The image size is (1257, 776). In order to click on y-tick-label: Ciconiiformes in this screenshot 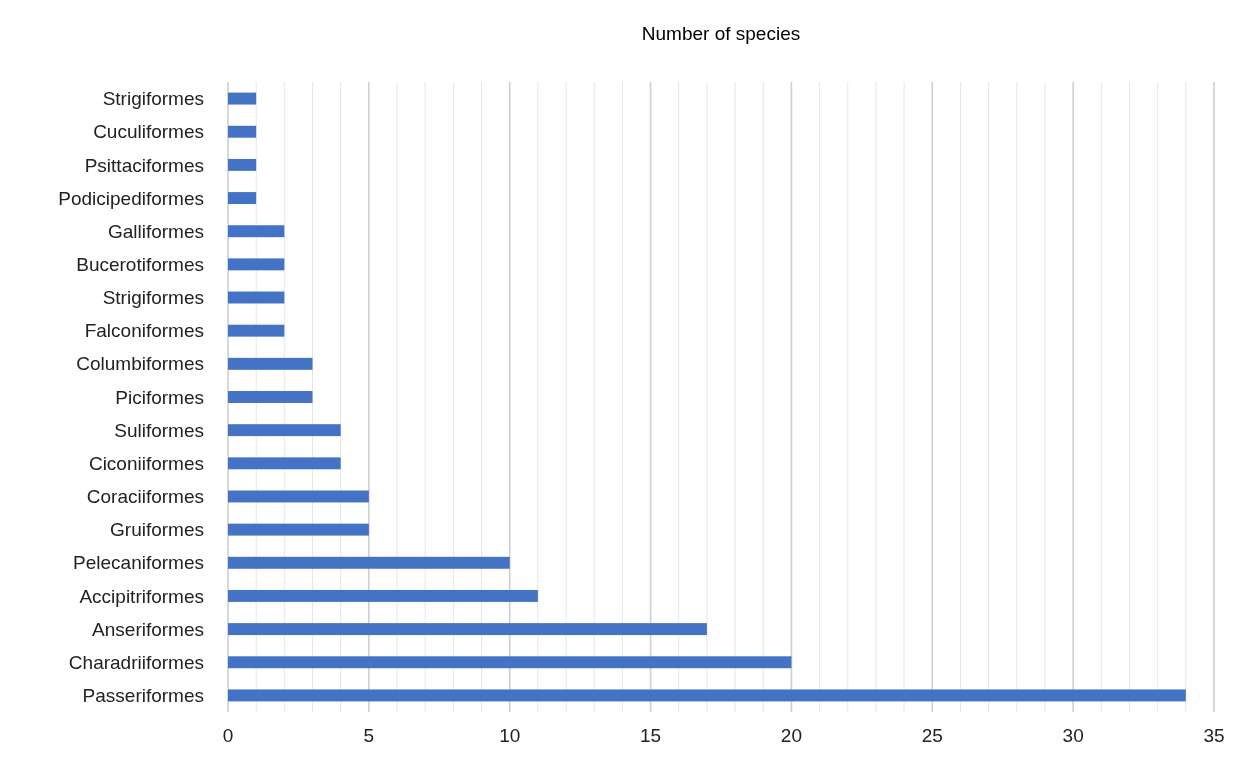, I will do `click(146, 463)`.